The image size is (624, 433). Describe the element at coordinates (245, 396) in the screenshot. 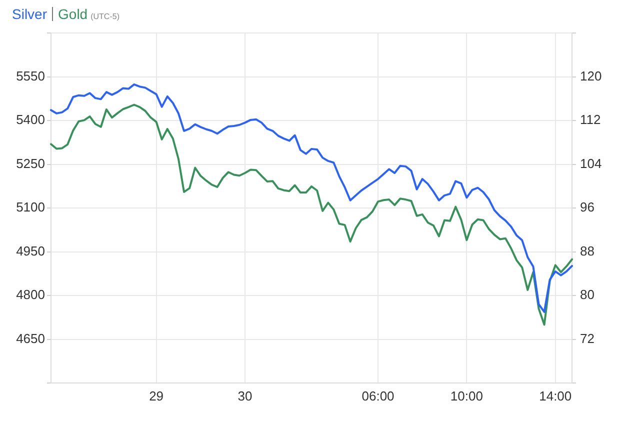

I see `x-tick-label: 30` at that location.